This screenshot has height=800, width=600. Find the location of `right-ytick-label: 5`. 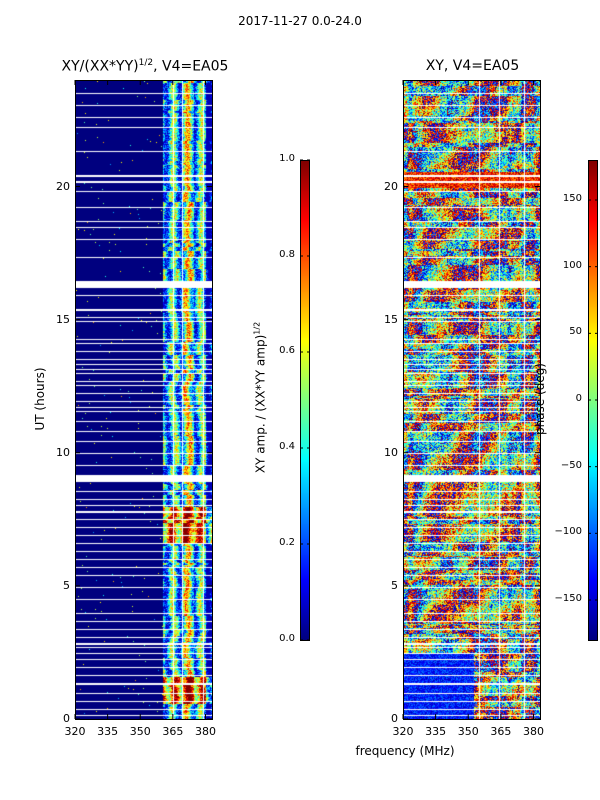

right-ytick-label: 5 is located at coordinates (394, 585).